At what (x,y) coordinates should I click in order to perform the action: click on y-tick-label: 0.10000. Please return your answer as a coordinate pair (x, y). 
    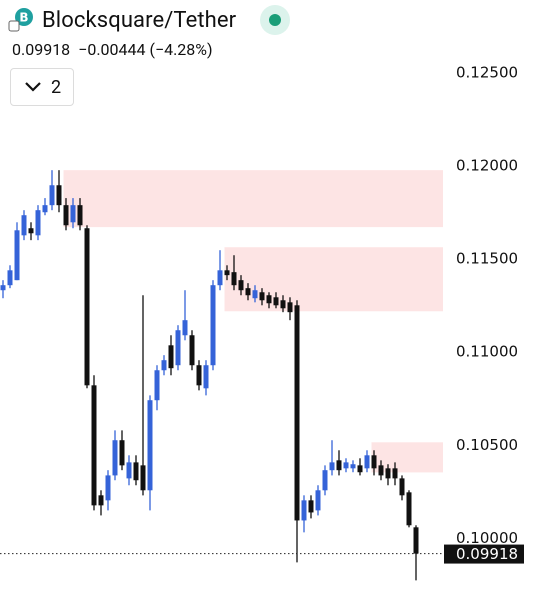
    Looking at the image, I should click on (487, 538).